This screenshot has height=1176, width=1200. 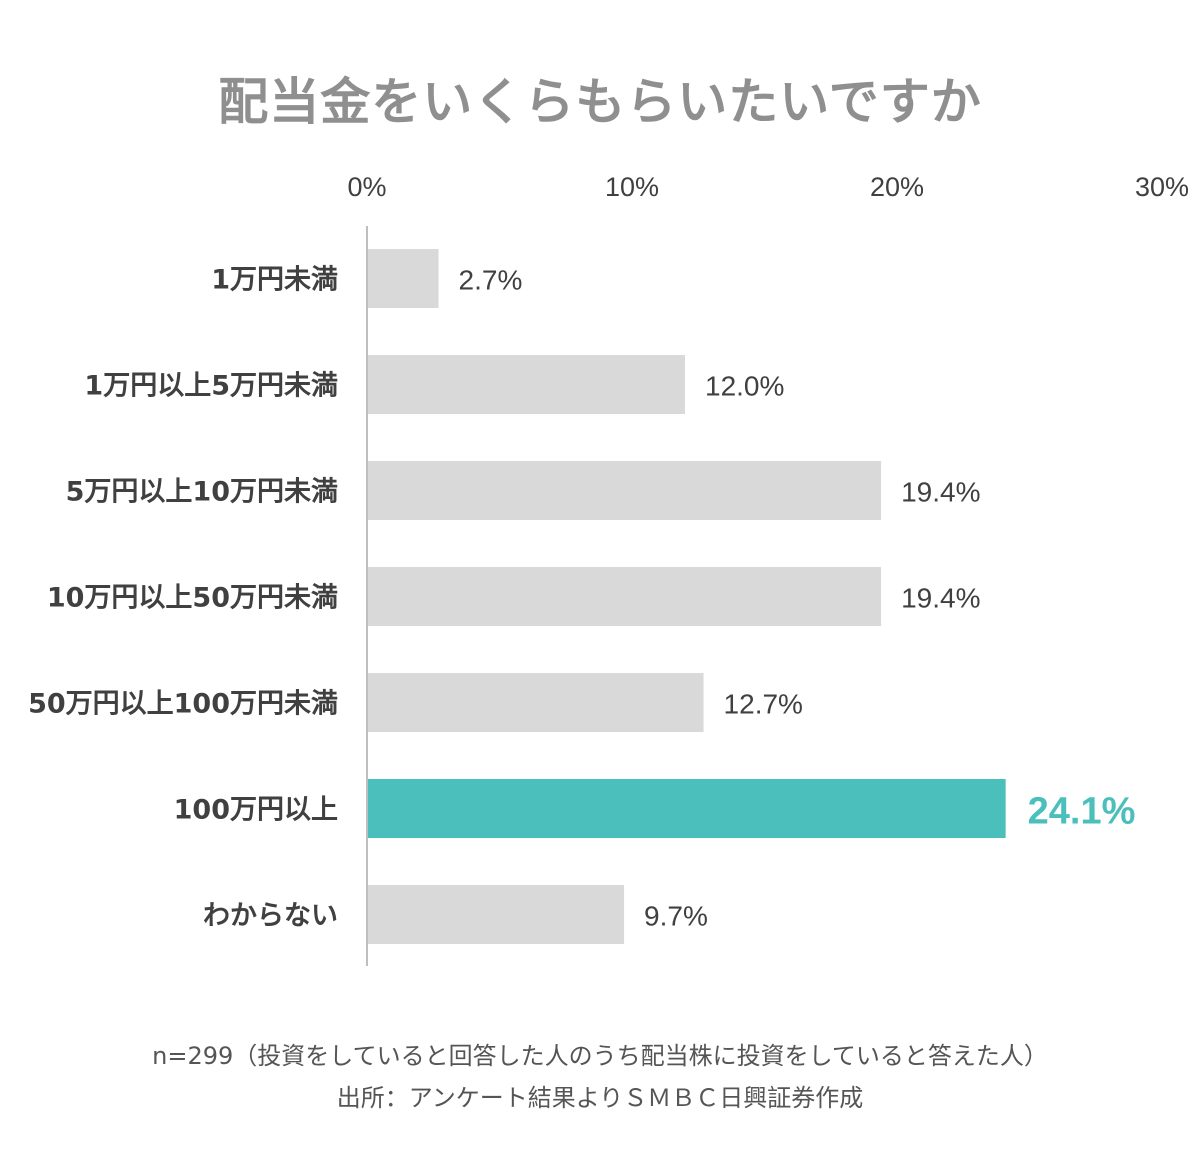 I want to click on x-tick-label: 10%, so click(x=632, y=187).